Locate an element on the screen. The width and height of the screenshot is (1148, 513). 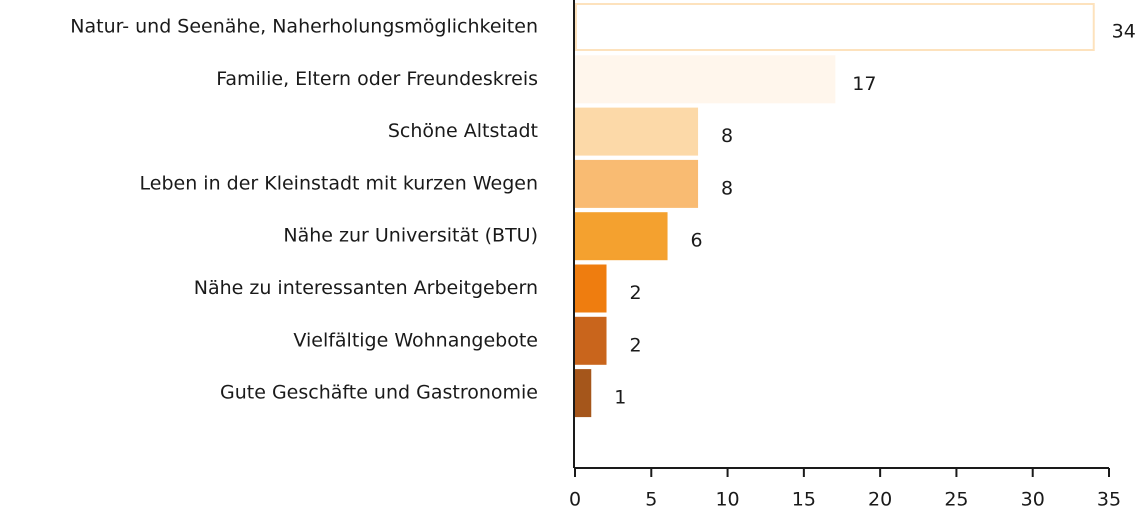
y-tick-label: Schöne Altstadt is located at coordinates (463, 131).